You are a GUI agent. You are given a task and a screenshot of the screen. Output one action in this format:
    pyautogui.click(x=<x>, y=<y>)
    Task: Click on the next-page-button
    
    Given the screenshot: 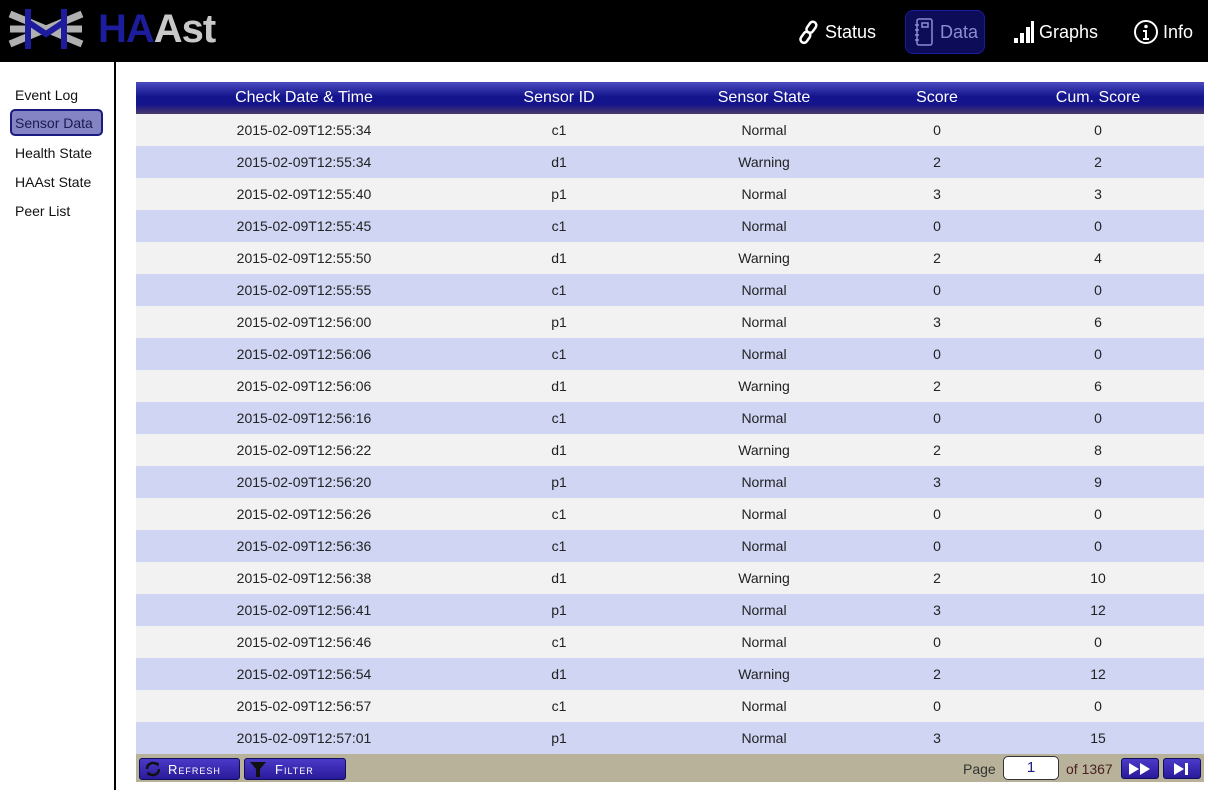 What is the action you would take?
    pyautogui.click(x=1140, y=768)
    